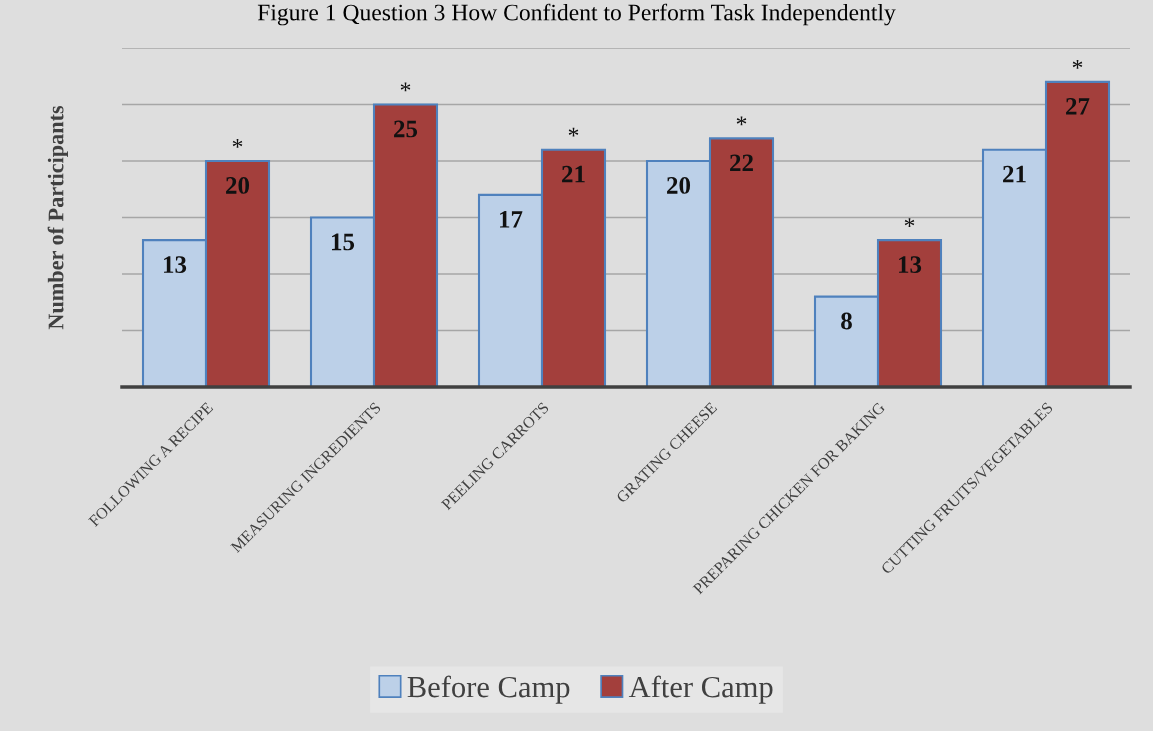  What do you see at coordinates (406, 129) in the screenshot?
I see `data-label: 25` at bounding box center [406, 129].